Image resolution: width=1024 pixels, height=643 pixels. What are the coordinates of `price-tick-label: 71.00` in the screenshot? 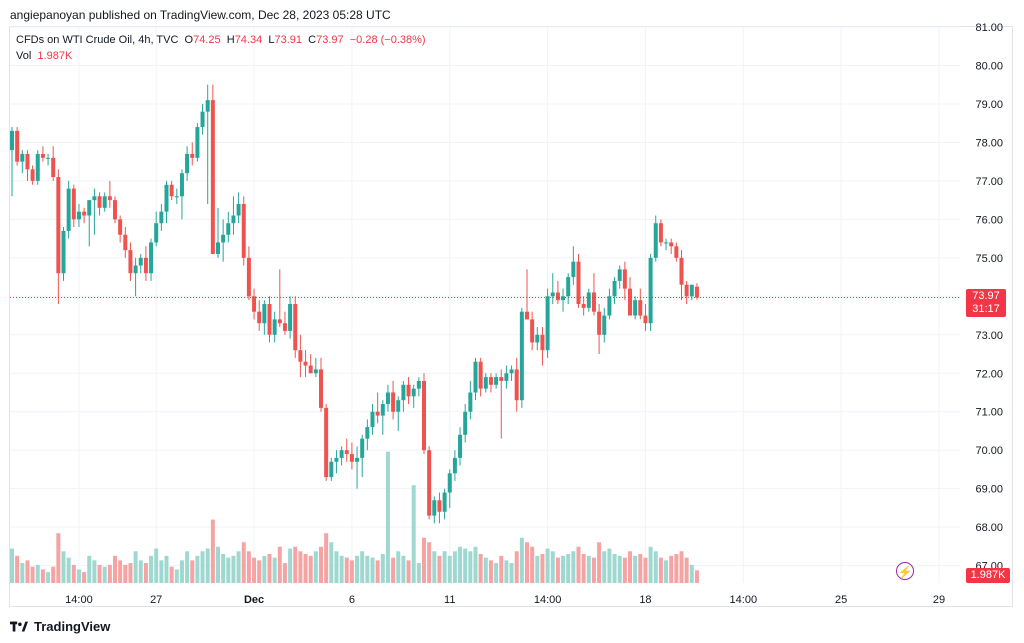 It's located at (989, 413).